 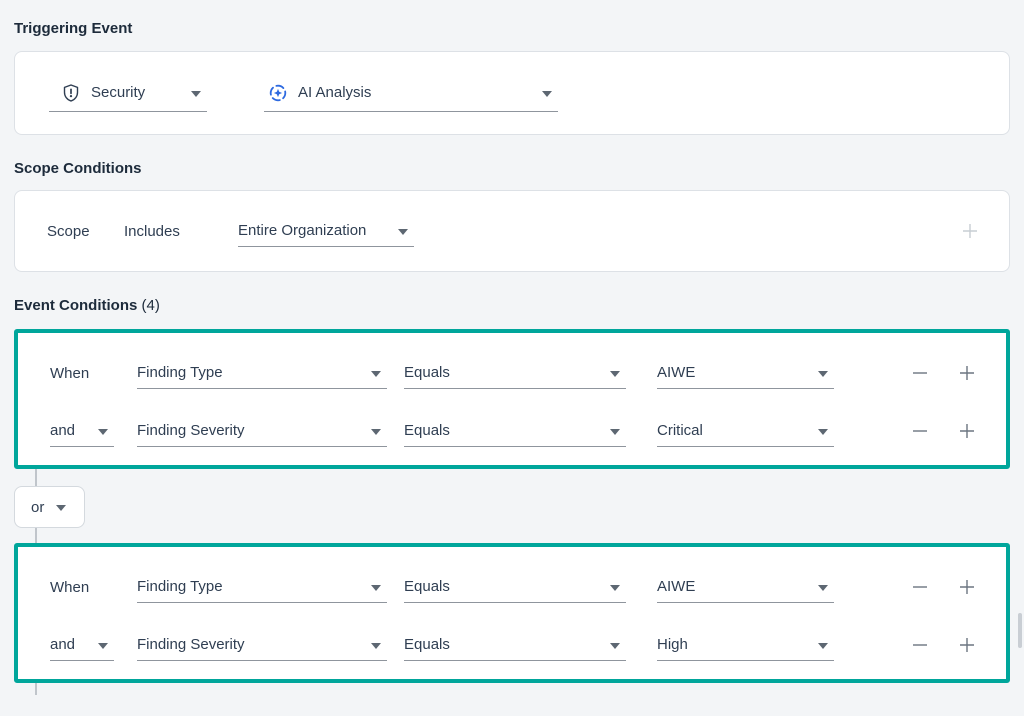 What do you see at coordinates (150, 305) in the screenshot?
I see `event-conditions-count: (4)` at bounding box center [150, 305].